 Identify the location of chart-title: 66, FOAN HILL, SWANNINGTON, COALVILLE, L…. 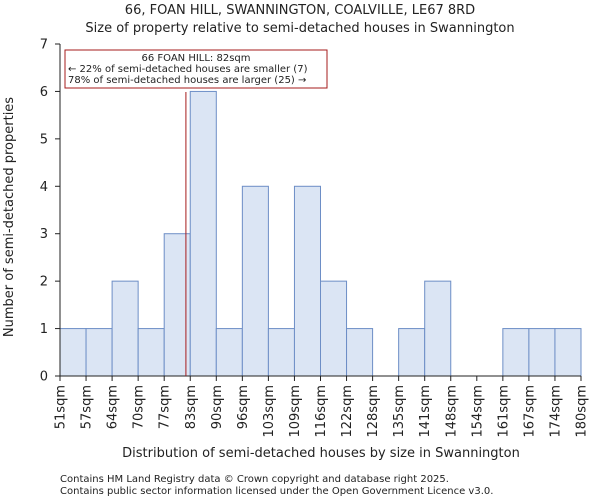
(300, 10).